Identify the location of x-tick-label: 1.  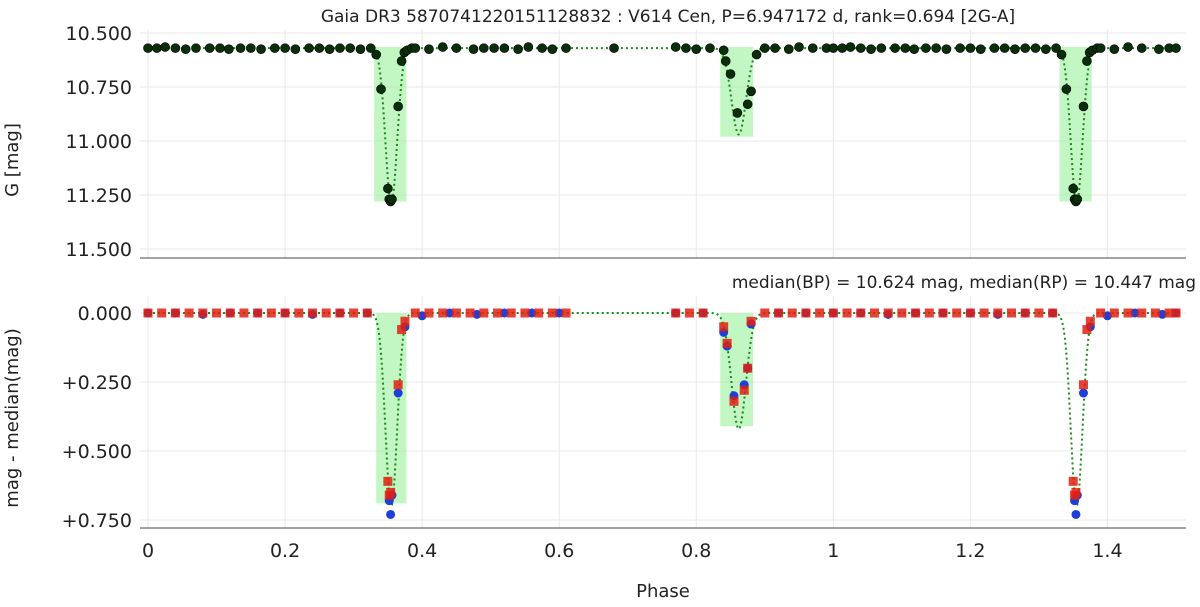
(833, 551).